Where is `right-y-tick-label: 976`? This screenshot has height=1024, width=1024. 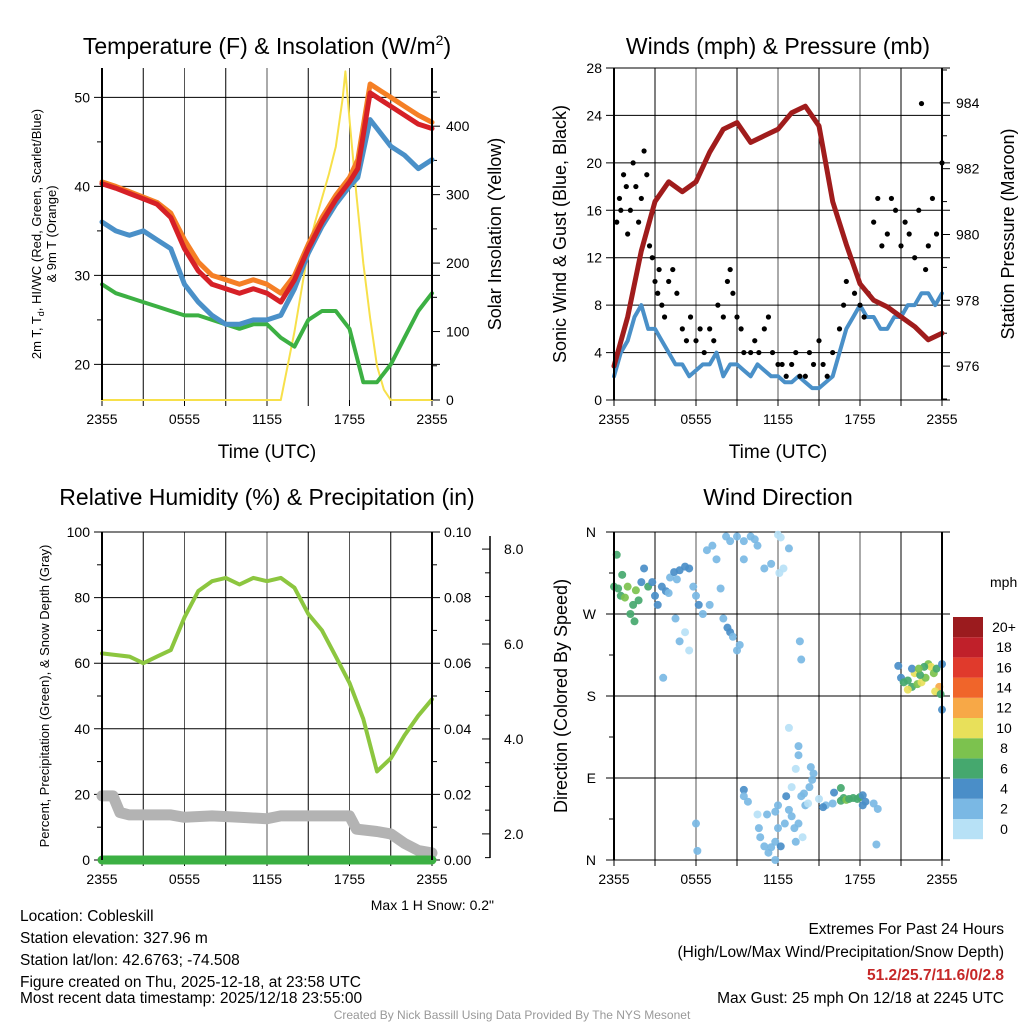
right-y-tick-label: 976 is located at coordinates (968, 366).